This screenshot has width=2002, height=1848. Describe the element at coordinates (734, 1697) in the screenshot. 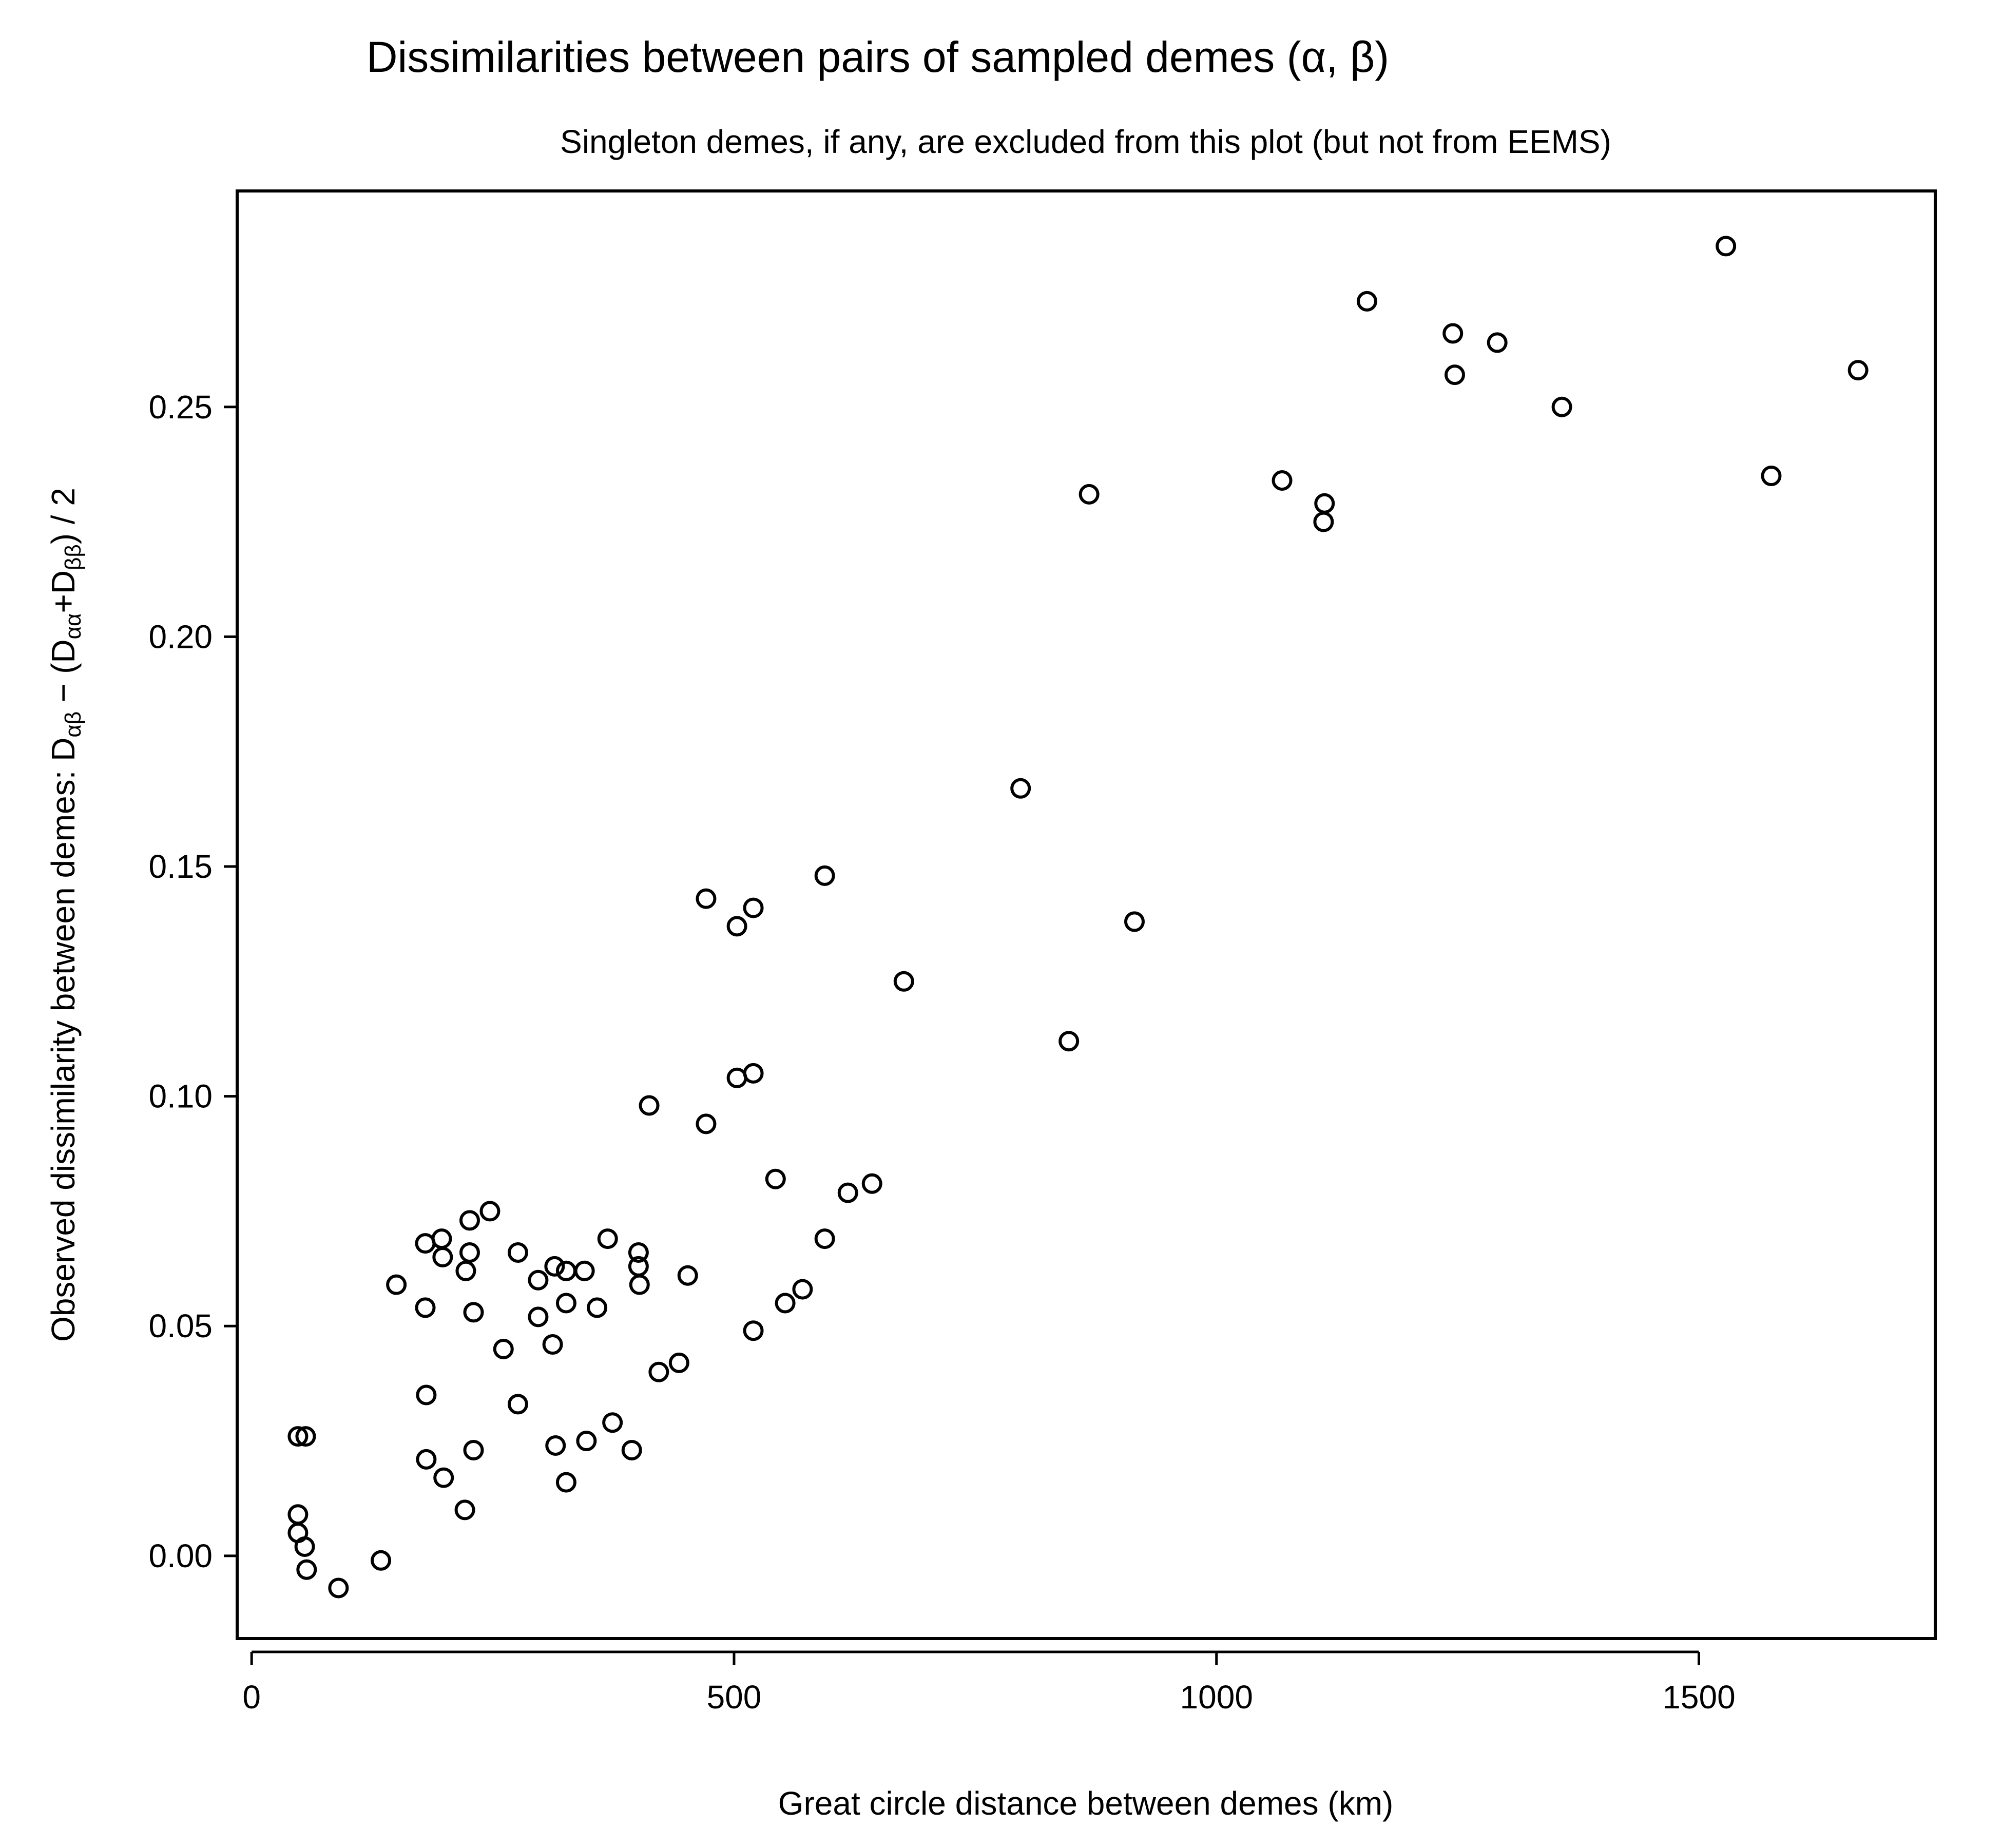

I see `x-tick-label: 500` at that location.